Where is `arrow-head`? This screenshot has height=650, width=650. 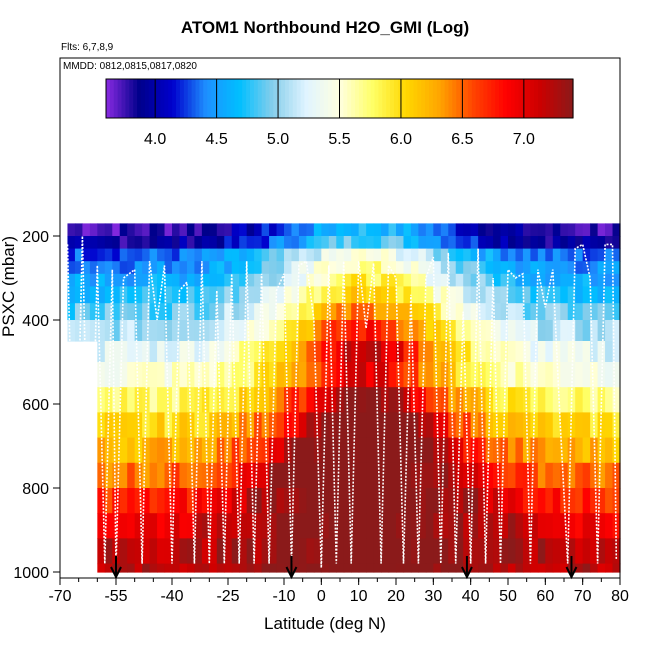 arrow-head is located at coordinates (467, 573).